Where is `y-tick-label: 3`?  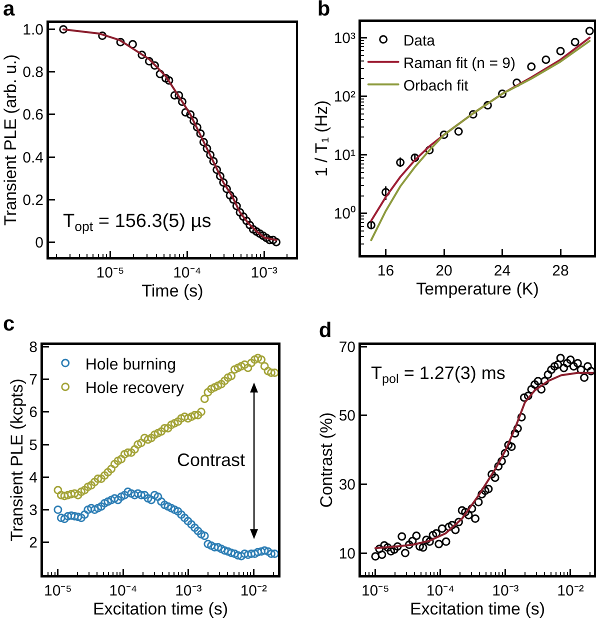 y-tick-label: 3 is located at coordinates (33, 510).